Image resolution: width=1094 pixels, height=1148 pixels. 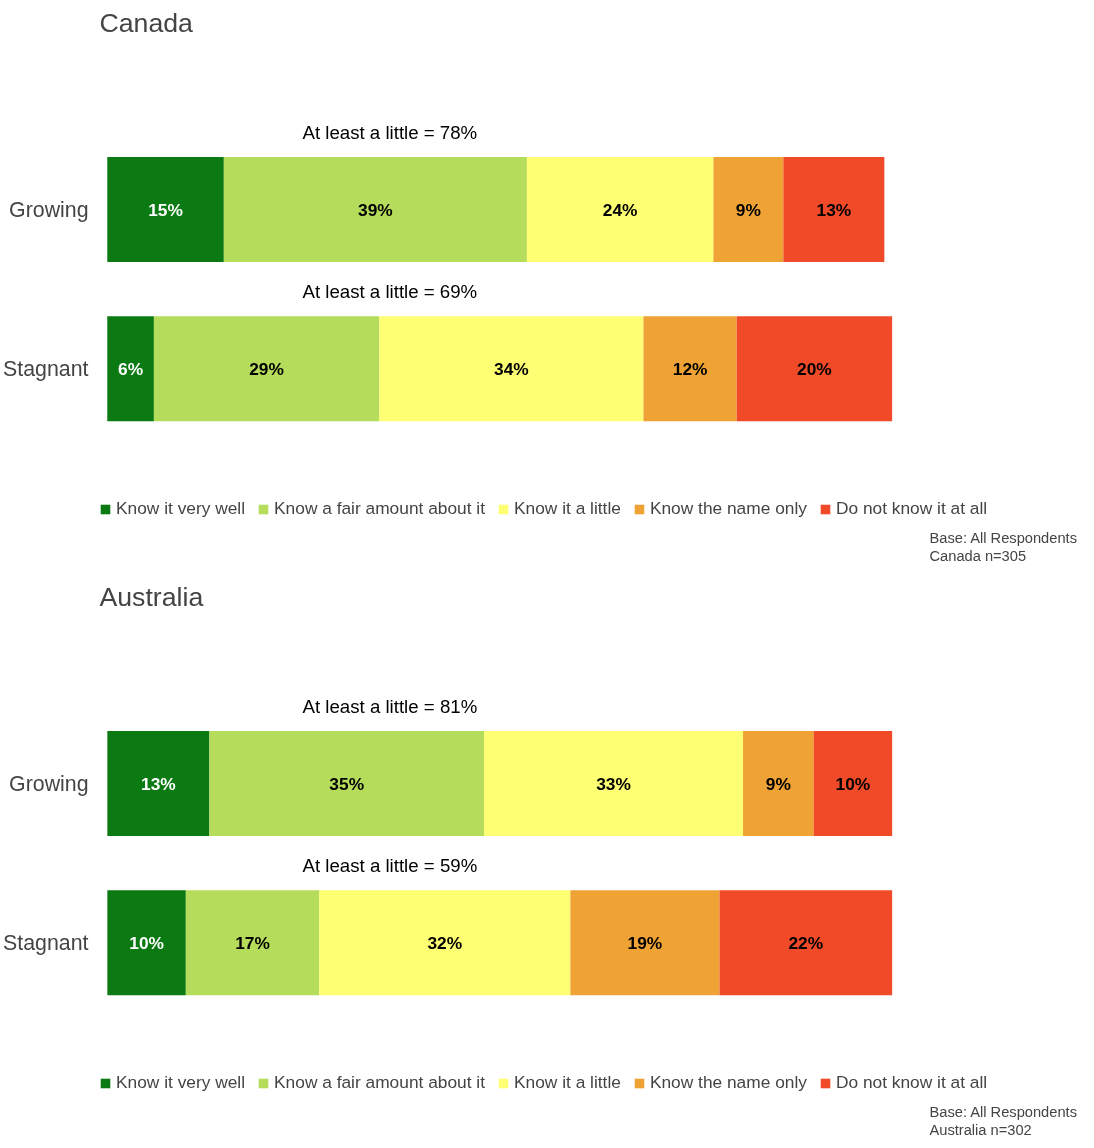 I want to click on chart-title: Australia, so click(x=151, y=596).